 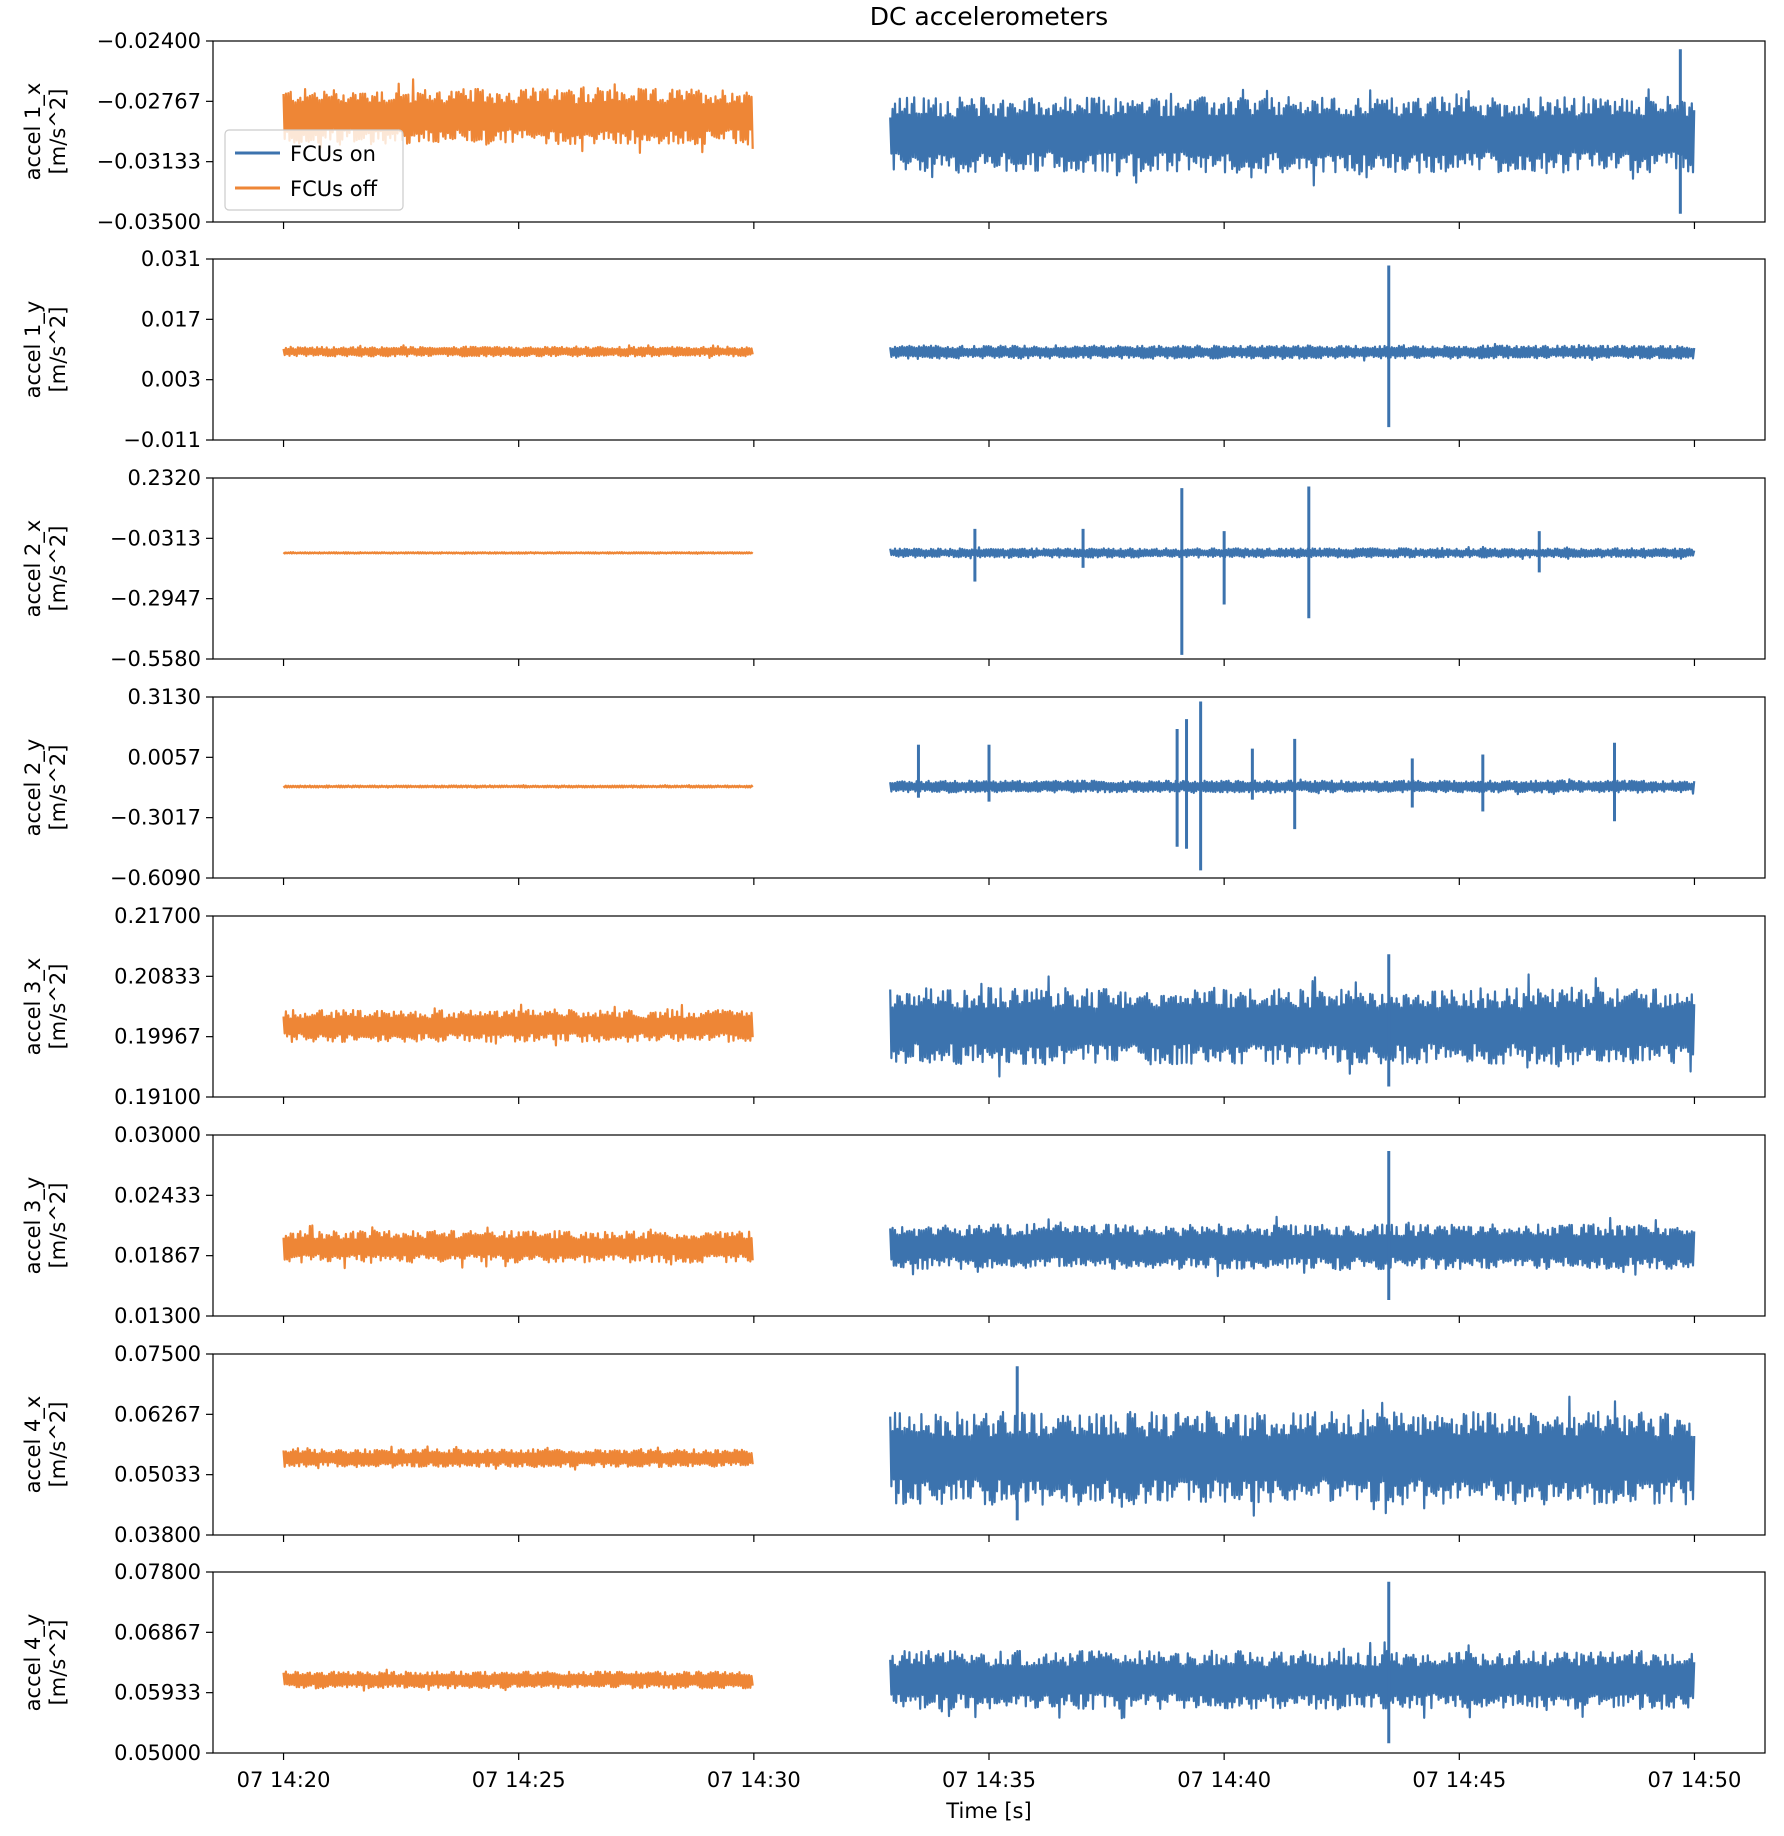 I want to click on y-tick-label: 0.05933, so click(x=157, y=1693).